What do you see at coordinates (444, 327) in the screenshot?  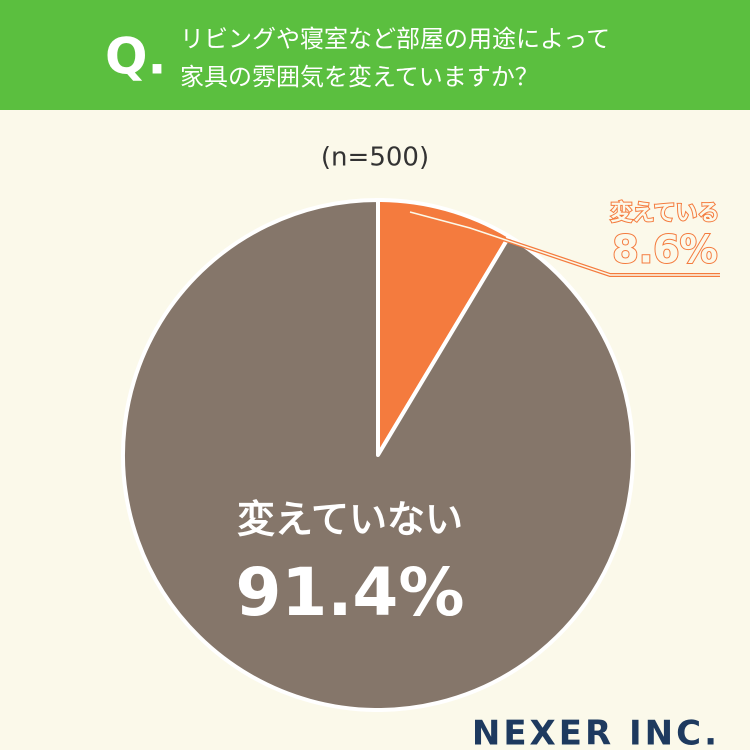 I see `pie-slice` at bounding box center [444, 327].